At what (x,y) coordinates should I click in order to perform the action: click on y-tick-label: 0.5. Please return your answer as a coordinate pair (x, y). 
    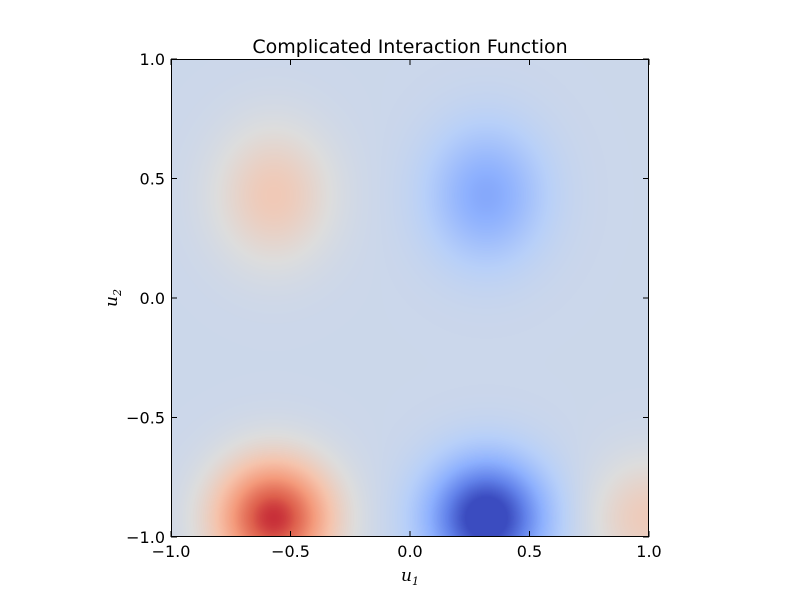
    Looking at the image, I should click on (152, 179).